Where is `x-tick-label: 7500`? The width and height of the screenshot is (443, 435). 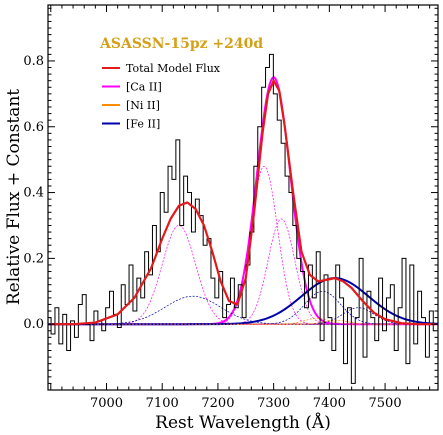
x-tick-label: 7500 is located at coordinates (385, 403).